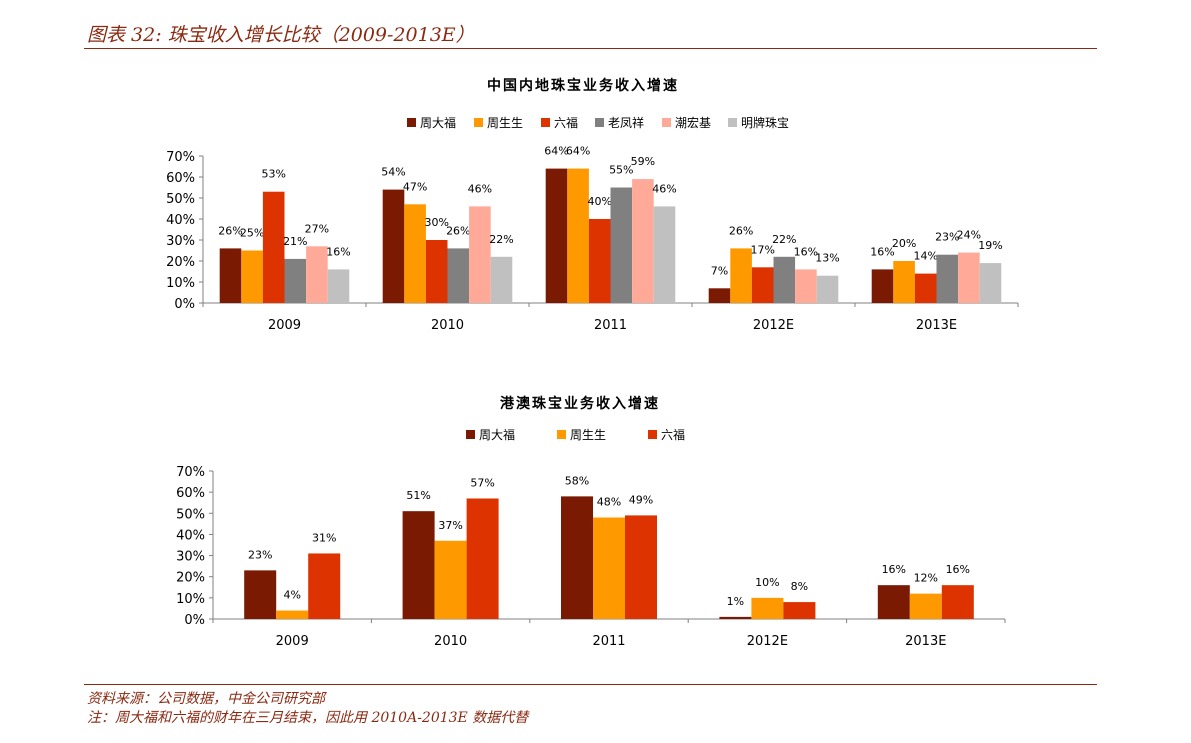 Image resolution: width=1191 pixels, height=743 pixels. I want to click on legend-label: 潮宏基, so click(693, 122).